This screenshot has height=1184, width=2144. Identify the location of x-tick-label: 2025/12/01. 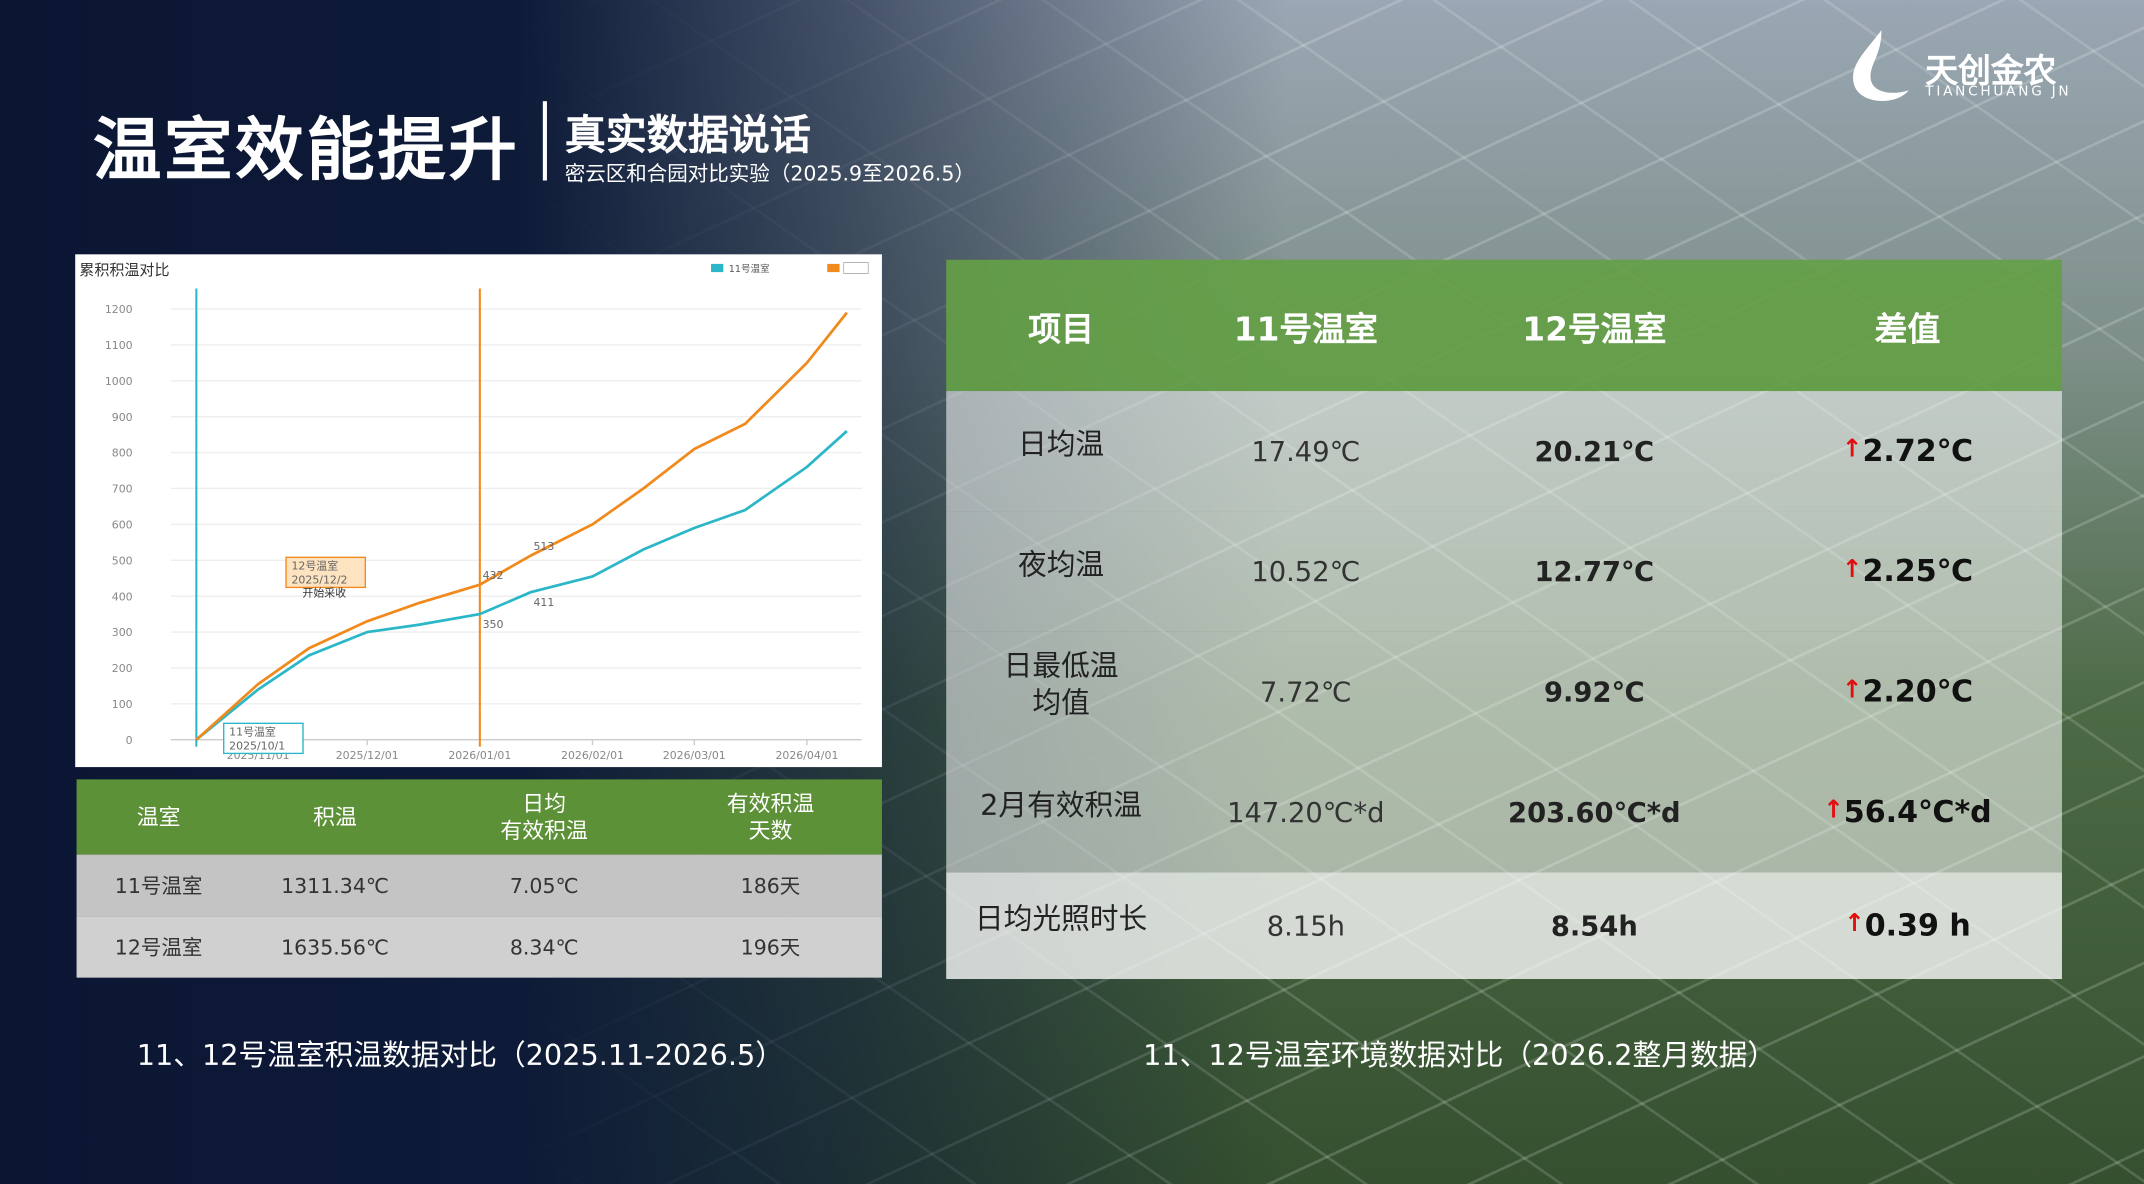
(367, 755).